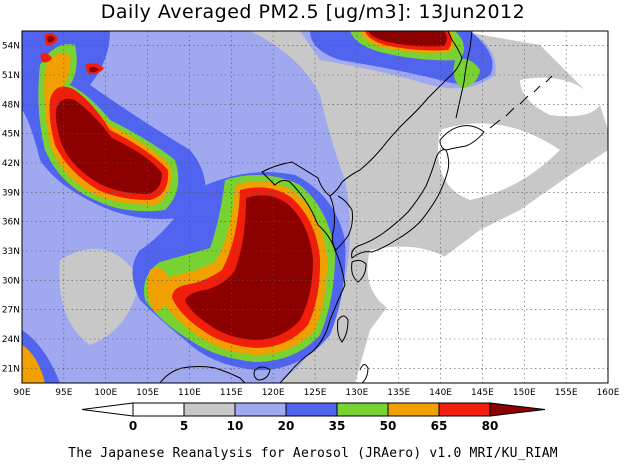 Image resolution: width=626 pixels, height=466 pixels. What do you see at coordinates (273, 393) in the screenshot?
I see `lon-tick-label: 120E` at bounding box center [273, 393].